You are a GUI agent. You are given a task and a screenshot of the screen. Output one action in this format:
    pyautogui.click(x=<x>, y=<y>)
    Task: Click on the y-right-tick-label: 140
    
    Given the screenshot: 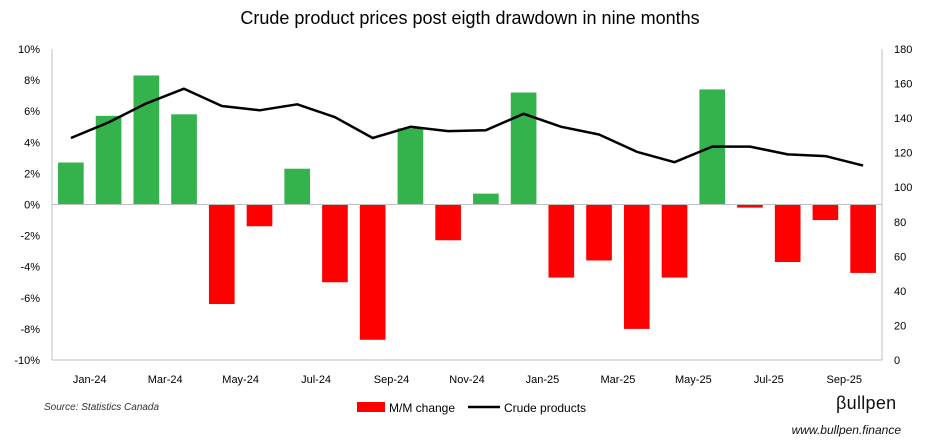 What is the action you would take?
    pyautogui.click(x=903, y=119)
    